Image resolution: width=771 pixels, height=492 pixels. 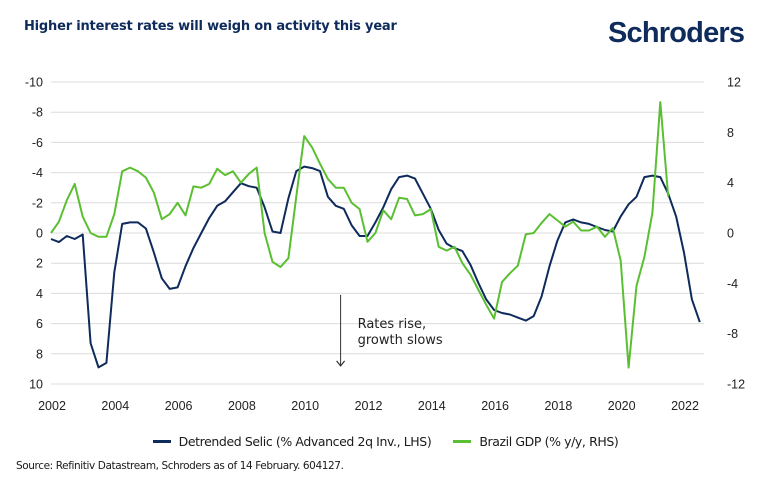 I want to click on x-tick-label: 2016, so click(x=495, y=406).